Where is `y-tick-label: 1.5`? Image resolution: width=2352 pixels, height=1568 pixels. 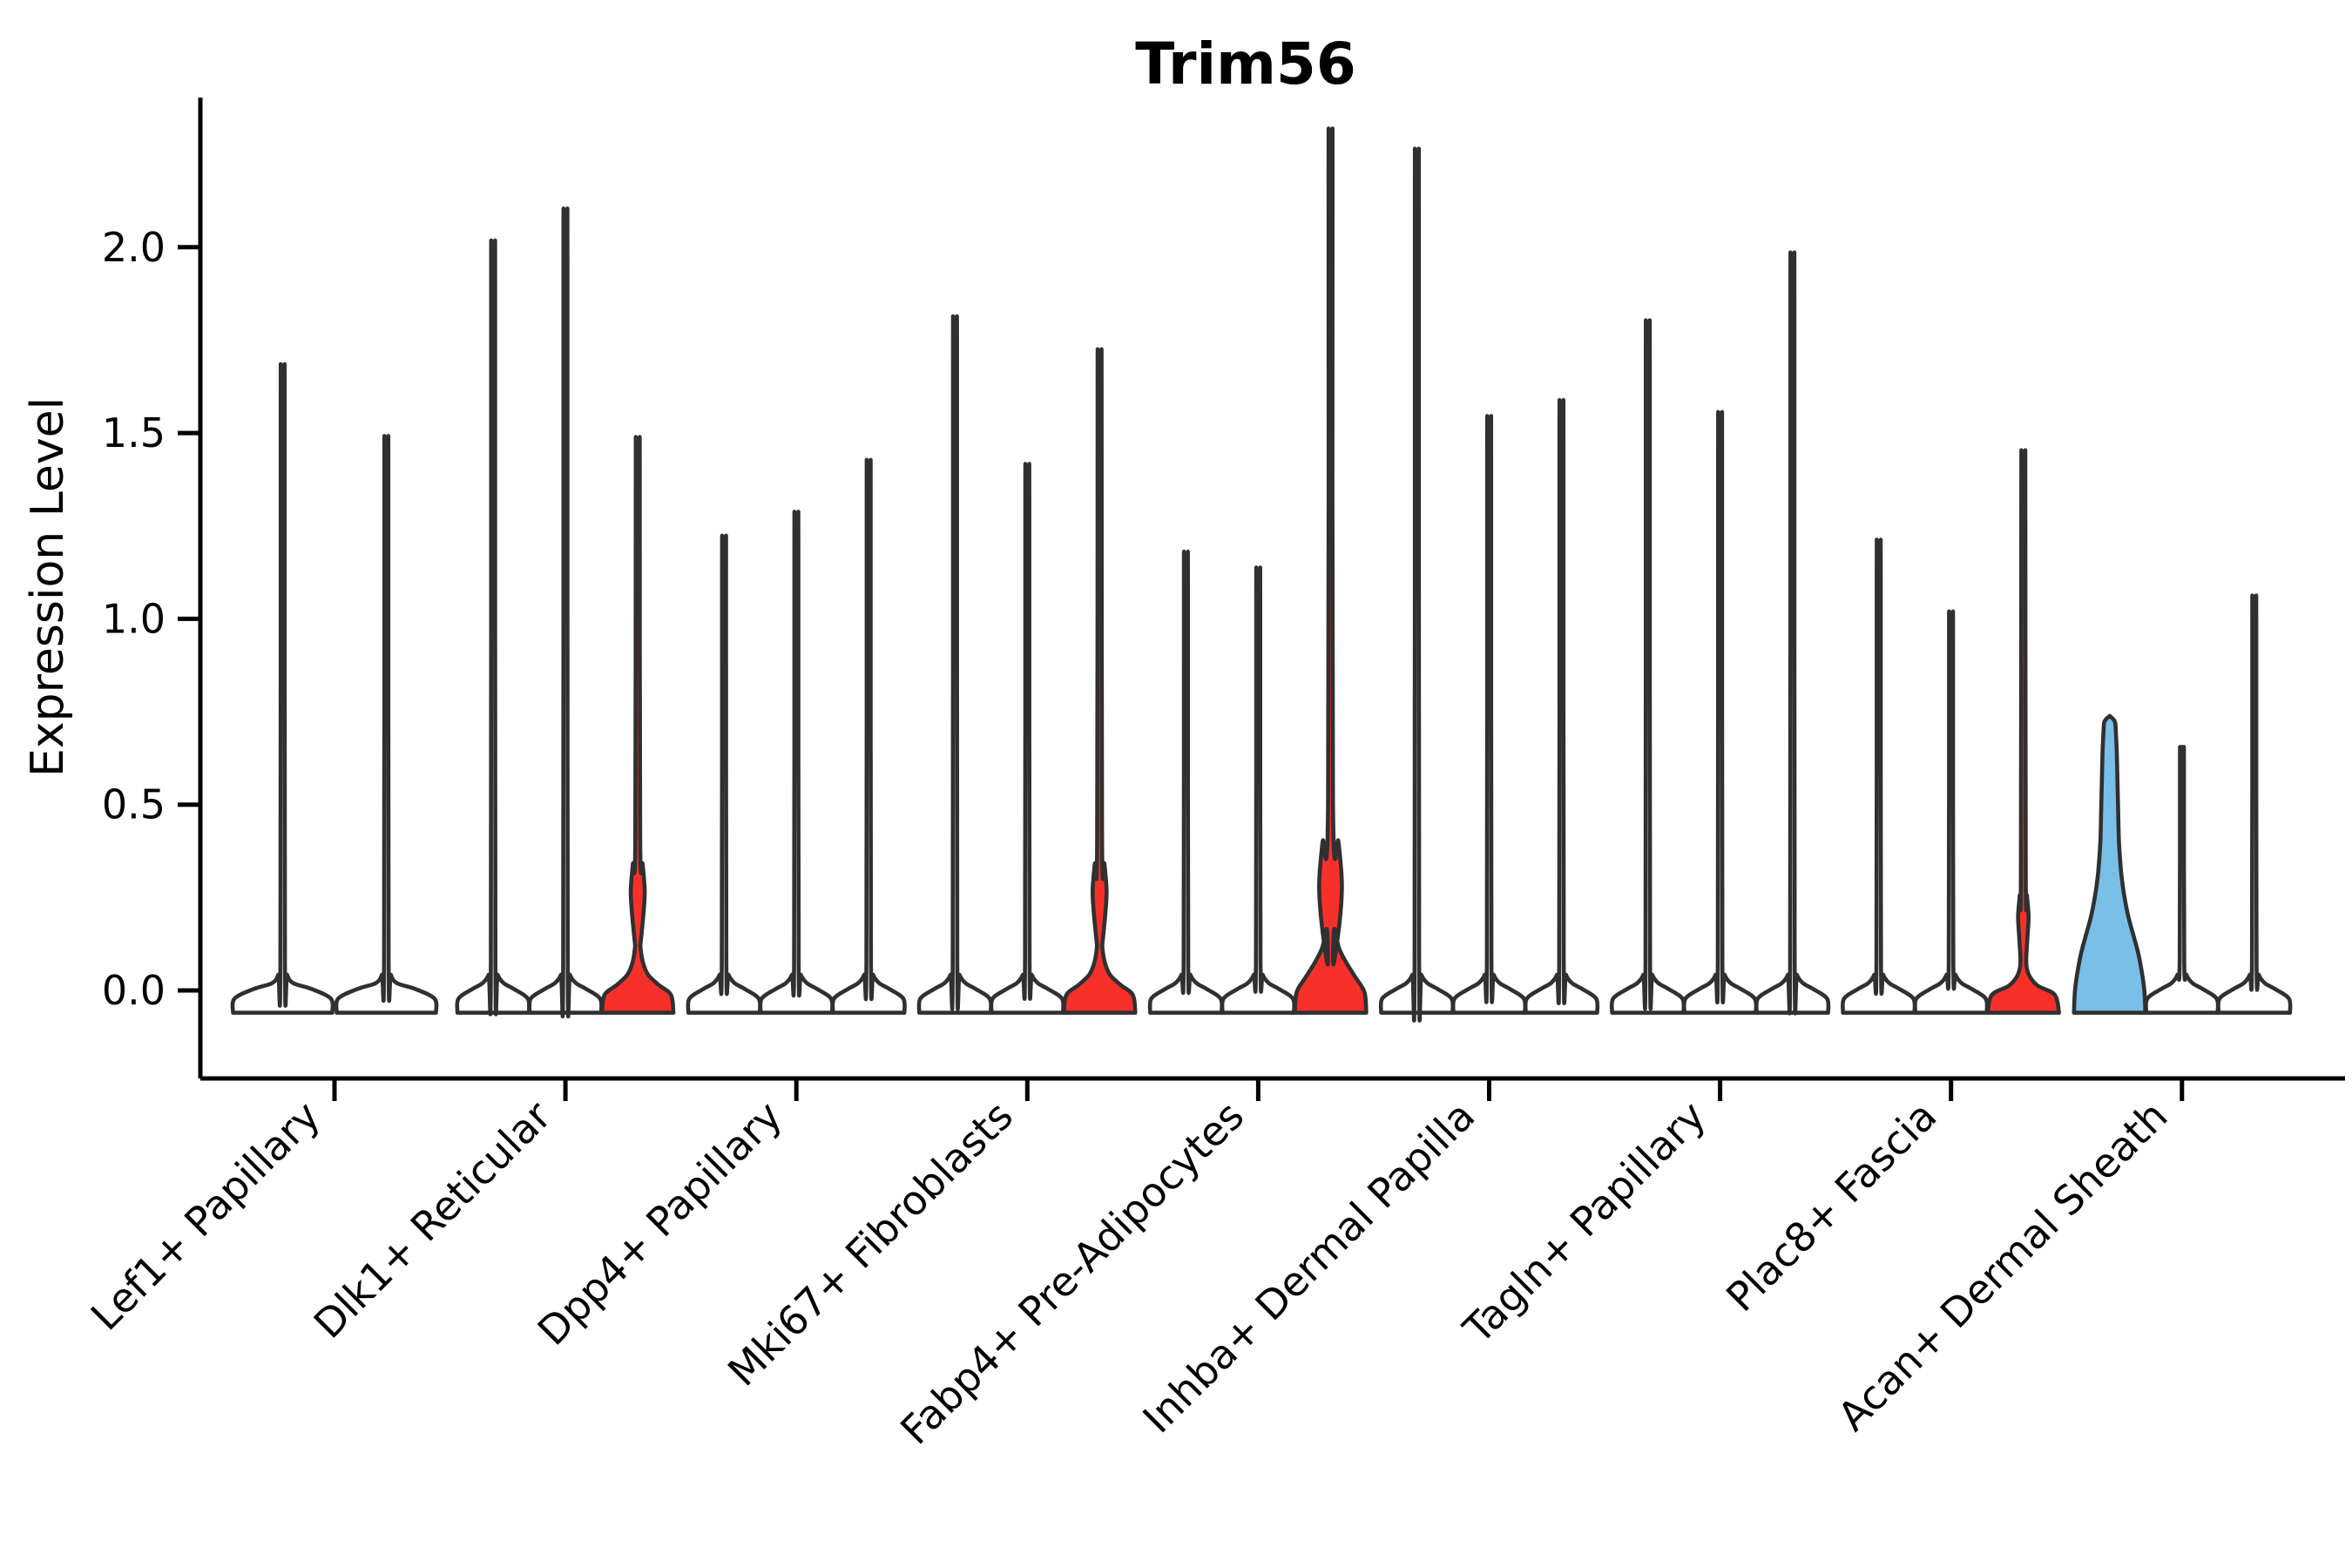 y-tick-label: 1.5 is located at coordinates (134, 432).